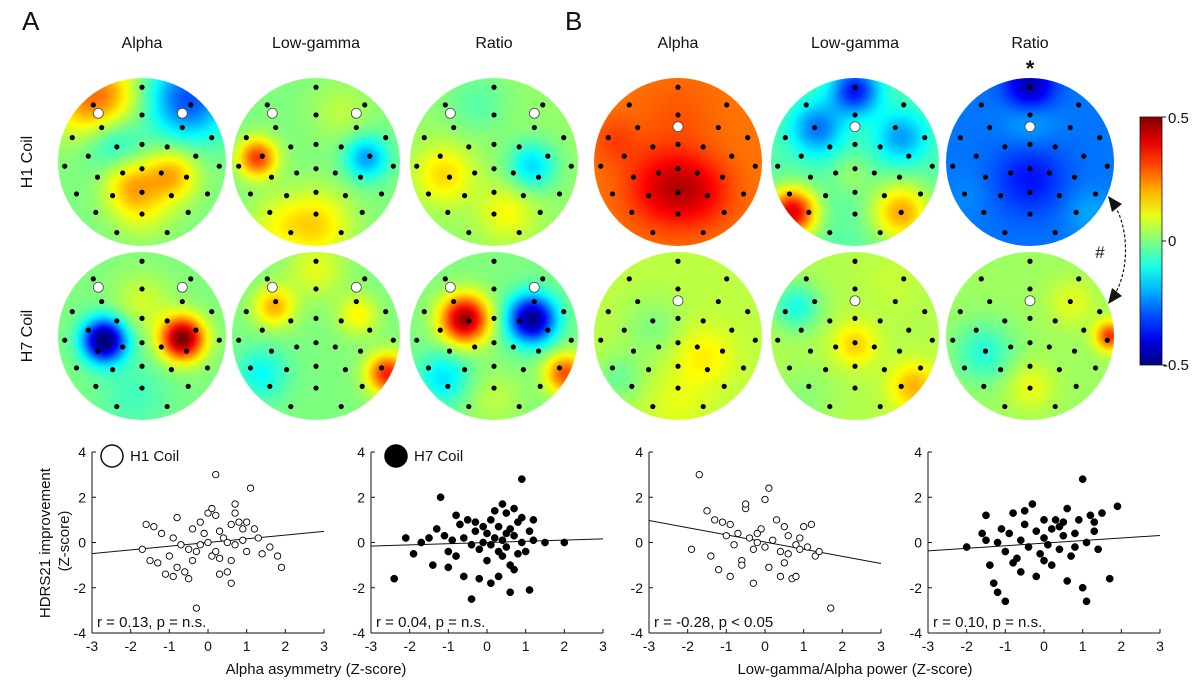  Describe the element at coordinates (494, 336) in the screenshot. I see `topo-a-h7-ratio` at that location.